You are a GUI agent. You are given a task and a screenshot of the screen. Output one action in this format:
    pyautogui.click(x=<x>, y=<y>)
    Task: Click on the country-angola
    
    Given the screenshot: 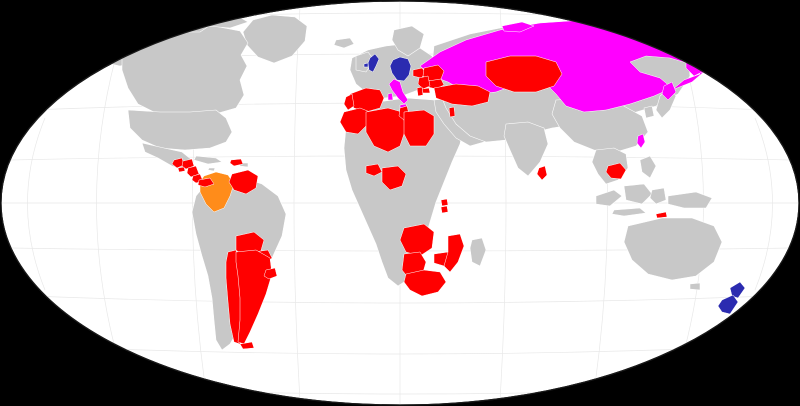 What is the action you would take?
    pyautogui.click(x=417, y=240)
    